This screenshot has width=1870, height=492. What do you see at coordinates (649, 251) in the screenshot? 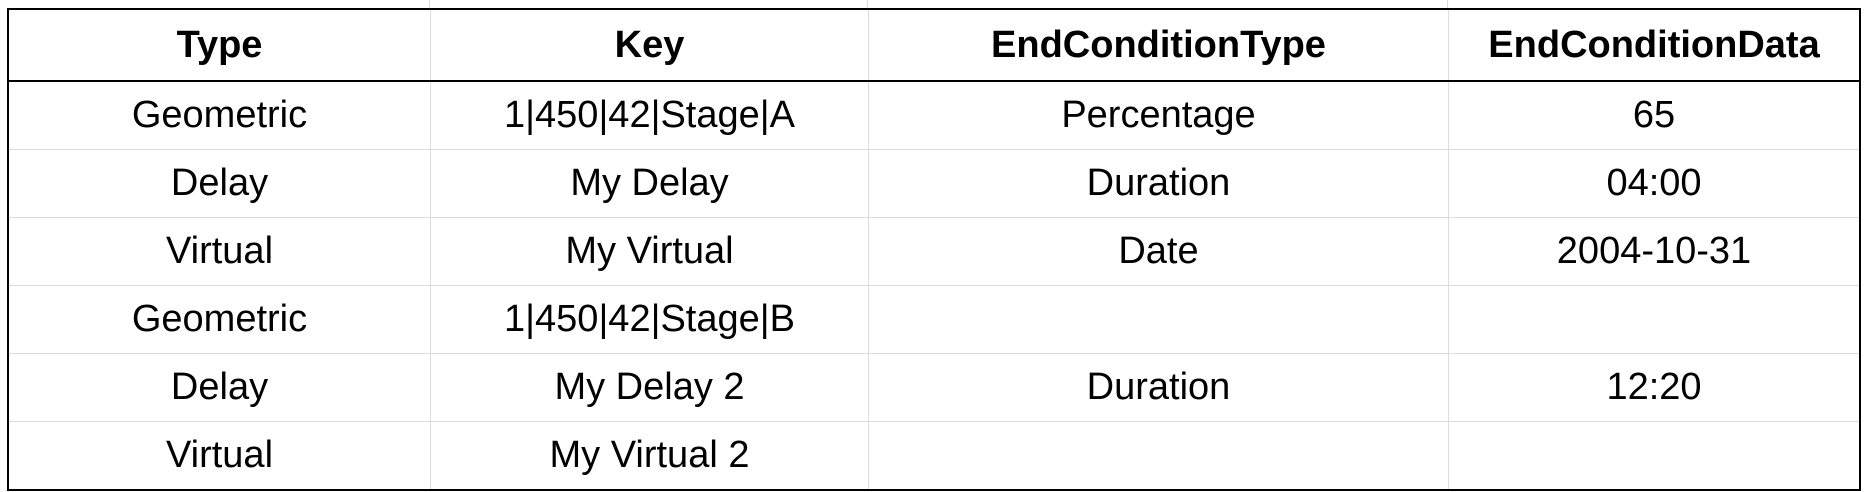
I see `cell-key: My Virtual` at bounding box center [649, 251].